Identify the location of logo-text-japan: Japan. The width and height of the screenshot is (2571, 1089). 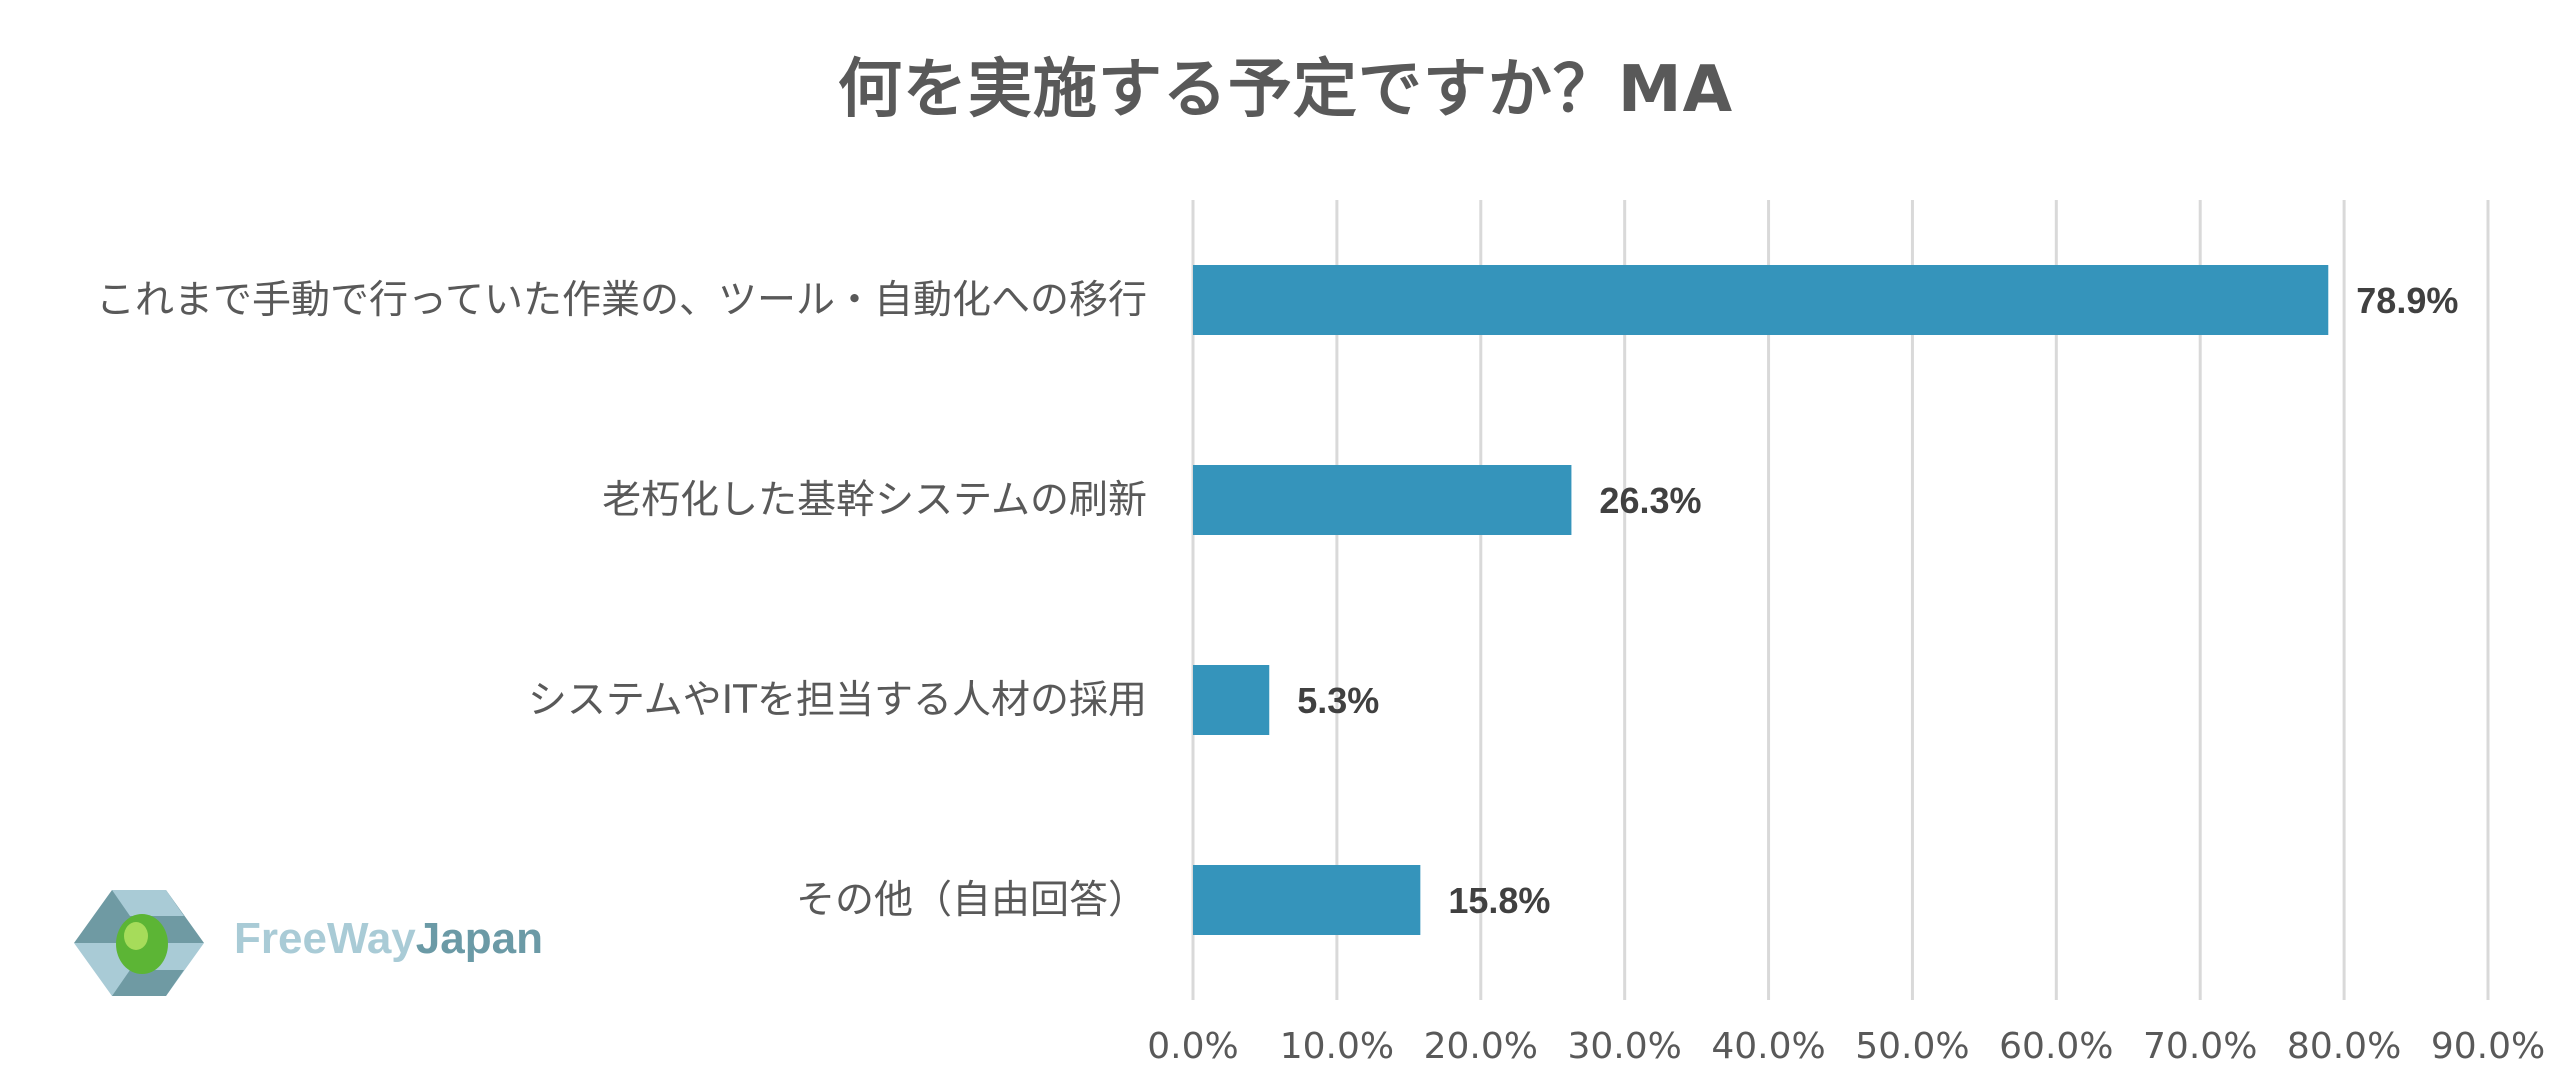
(479, 938).